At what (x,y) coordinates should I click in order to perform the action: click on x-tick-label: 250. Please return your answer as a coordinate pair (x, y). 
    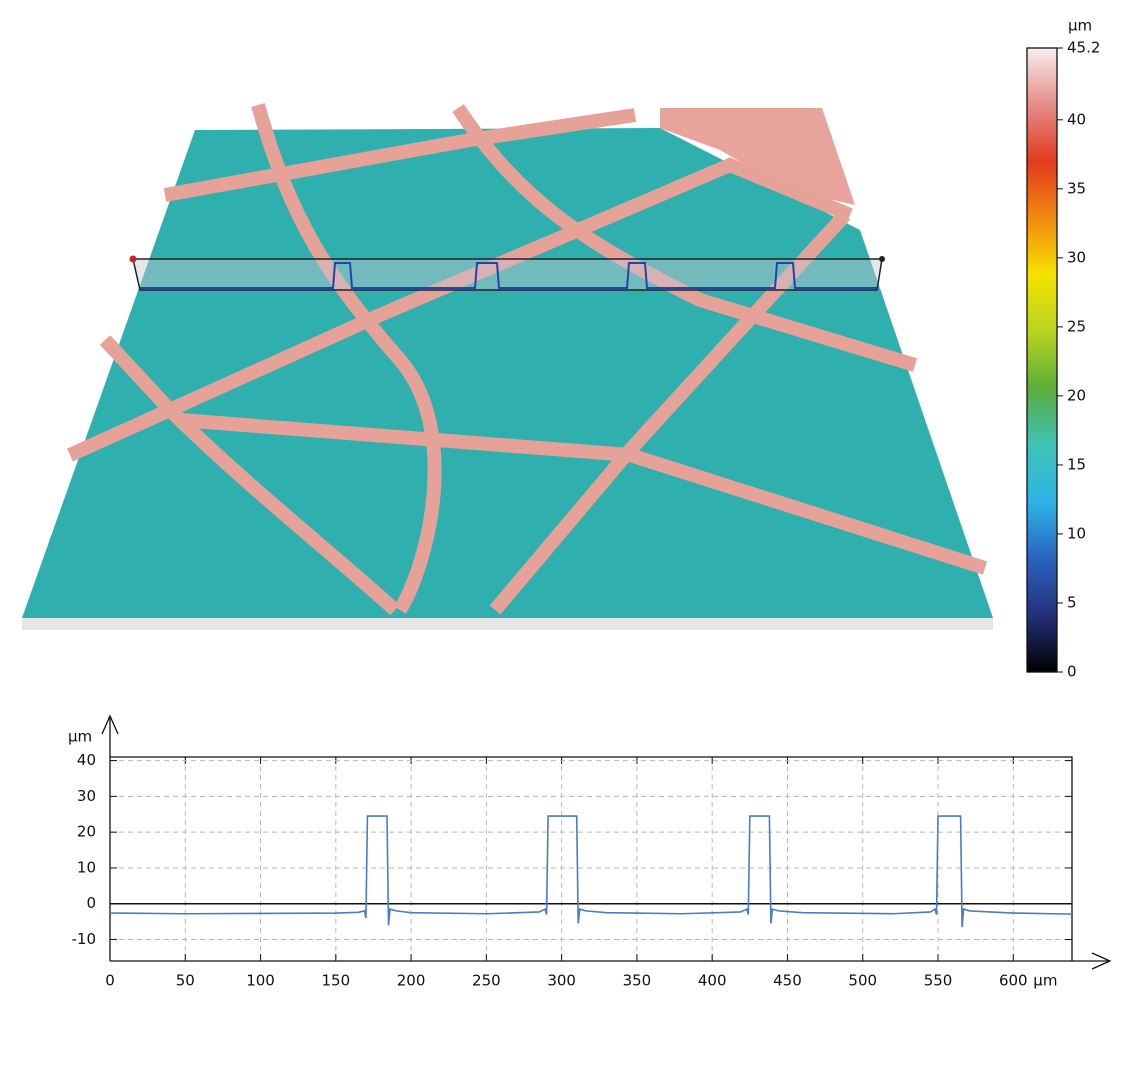
    Looking at the image, I should click on (486, 981).